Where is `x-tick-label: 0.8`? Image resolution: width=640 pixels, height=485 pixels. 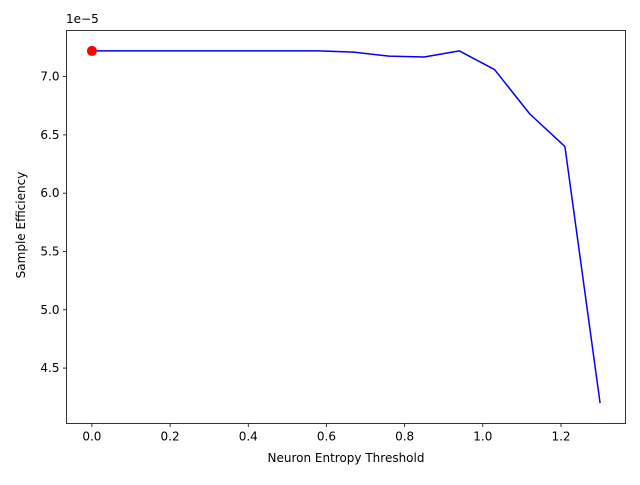 x-tick-label: 0.8 is located at coordinates (404, 437).